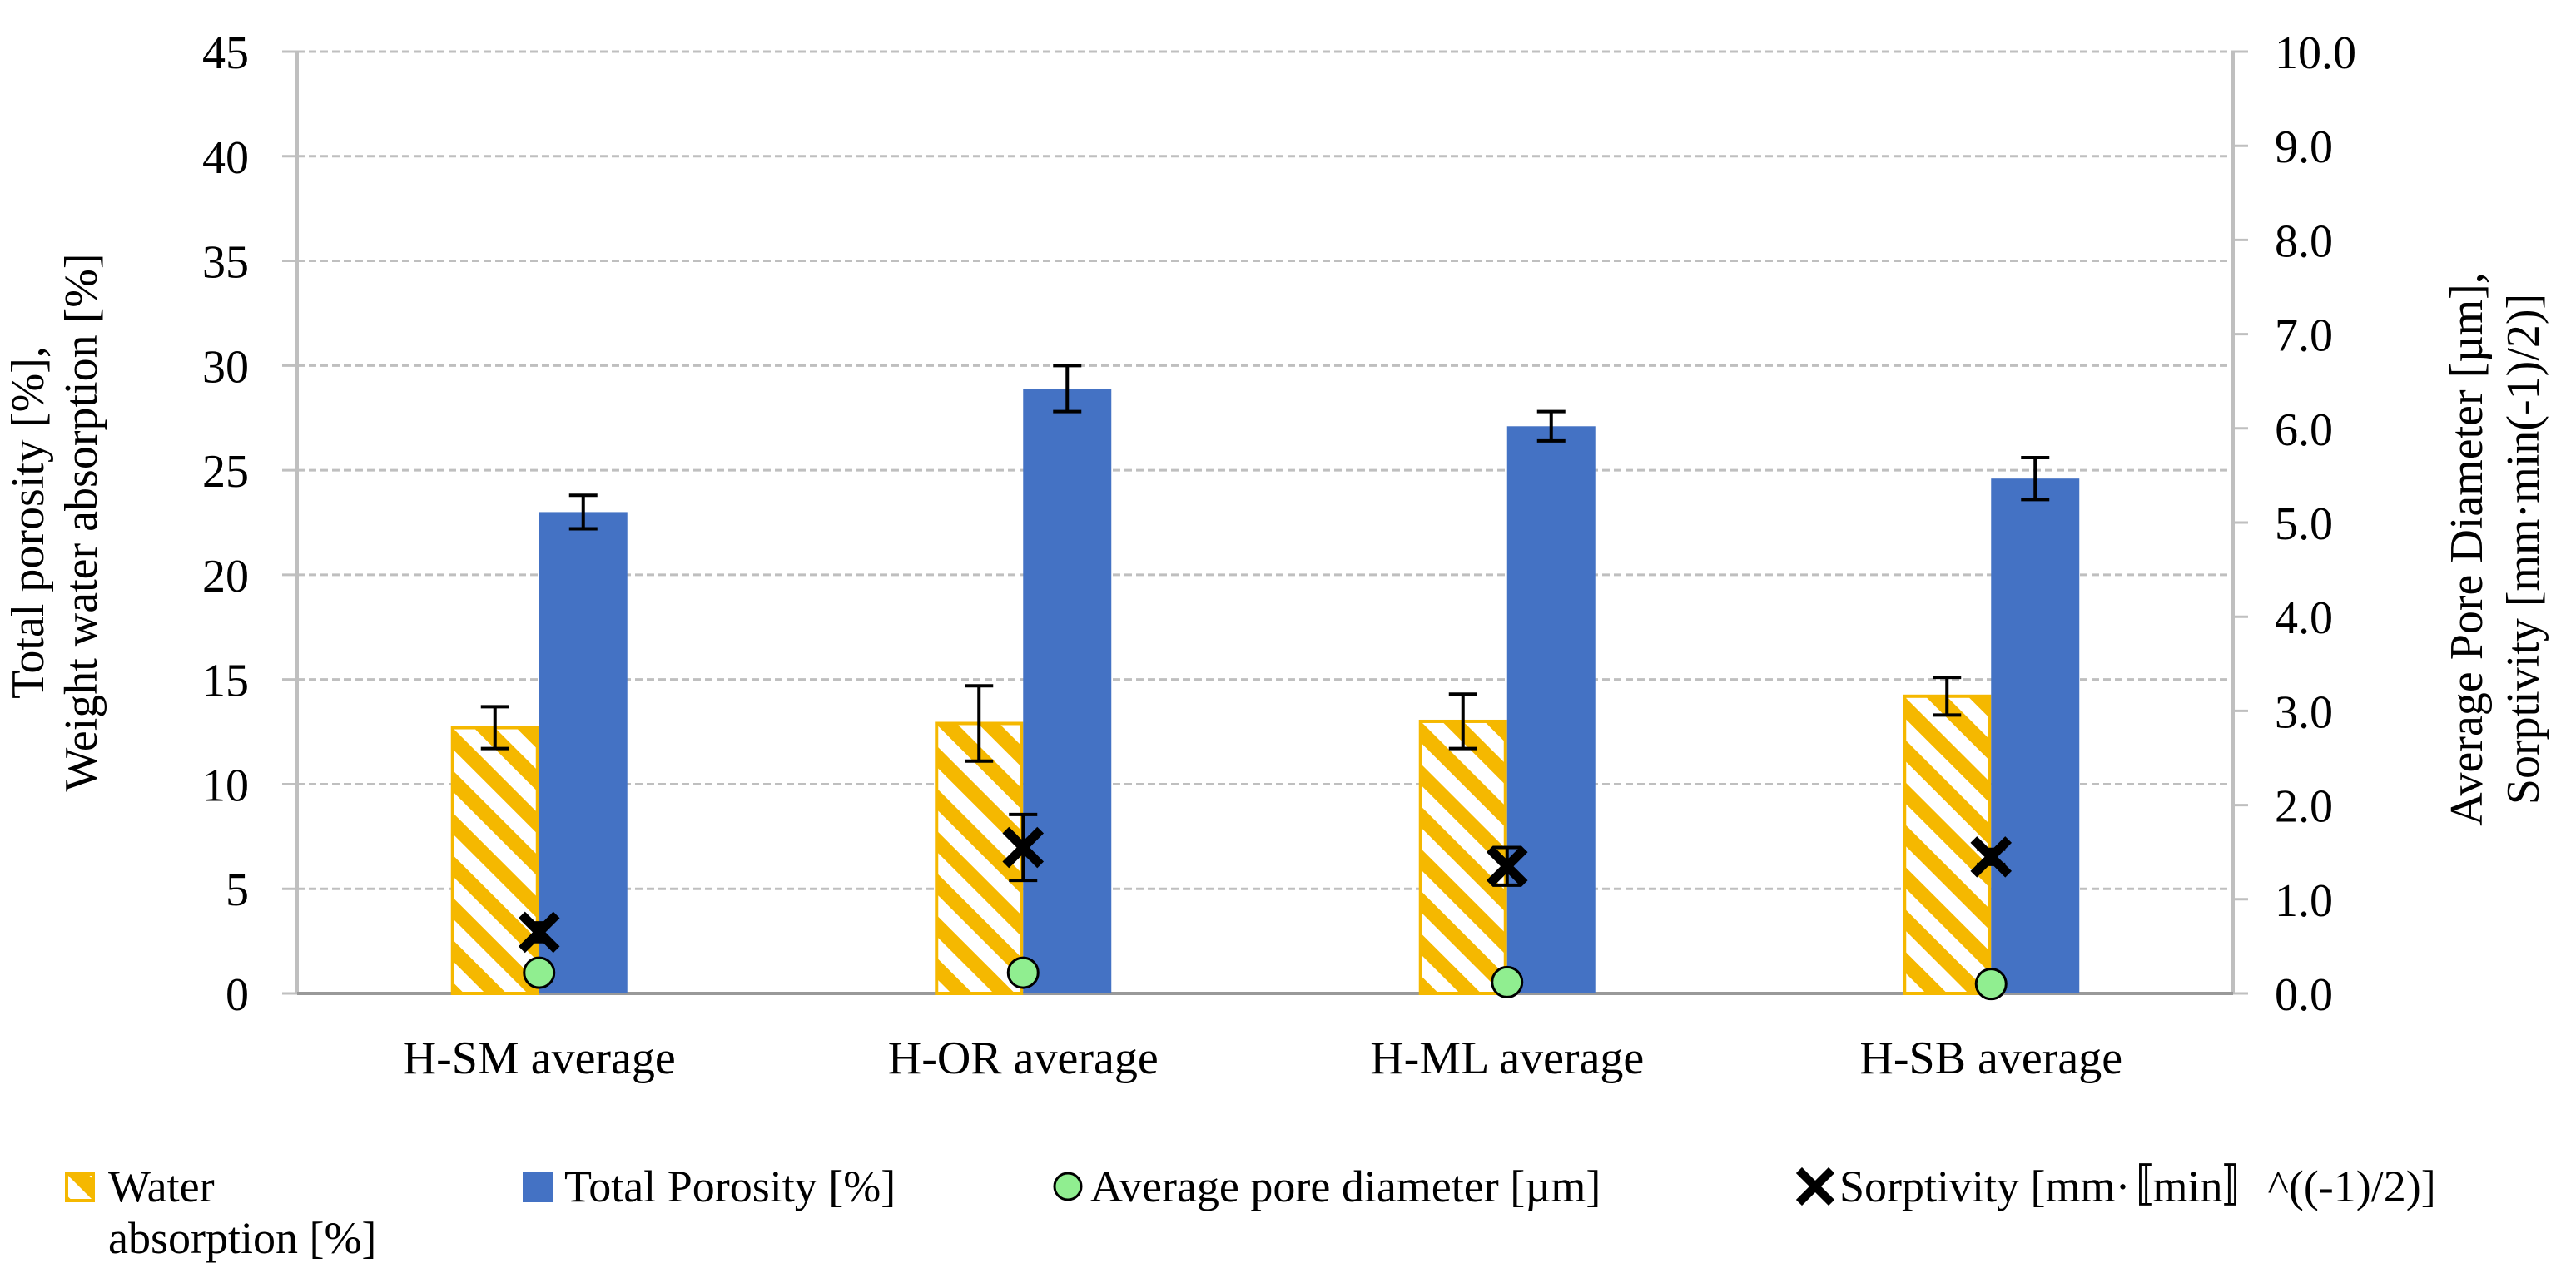 Image resolution: width=2576 pixels, height=1288 pixels. What do you see at coordinates (28, 522) in the screenshot?
I see `left-axis-title-line1: Total porosity [%],` at bounding box center [28, 522].